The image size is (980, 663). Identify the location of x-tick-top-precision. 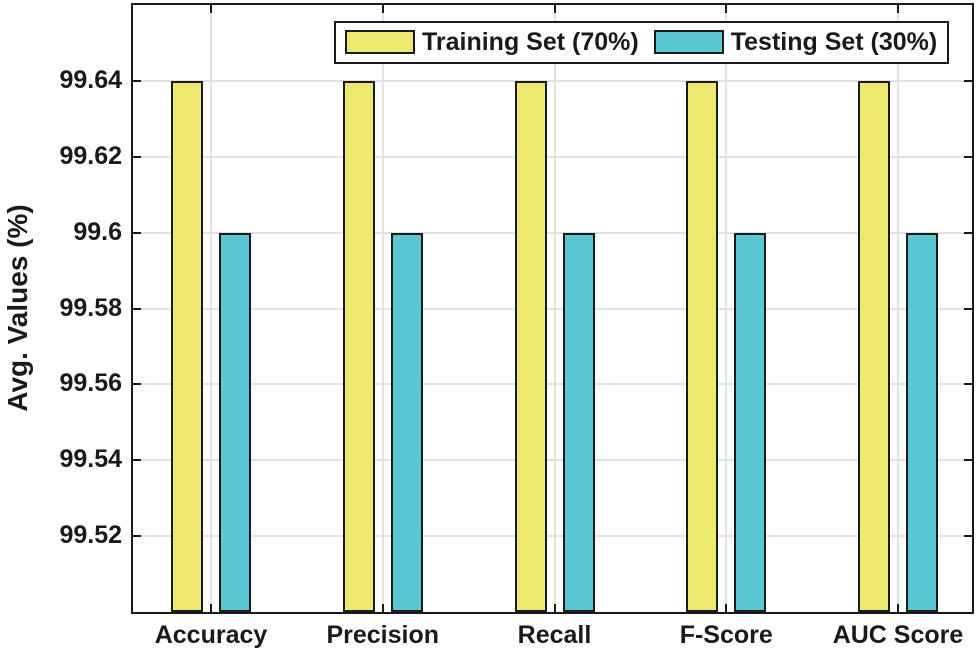
(382, 9).